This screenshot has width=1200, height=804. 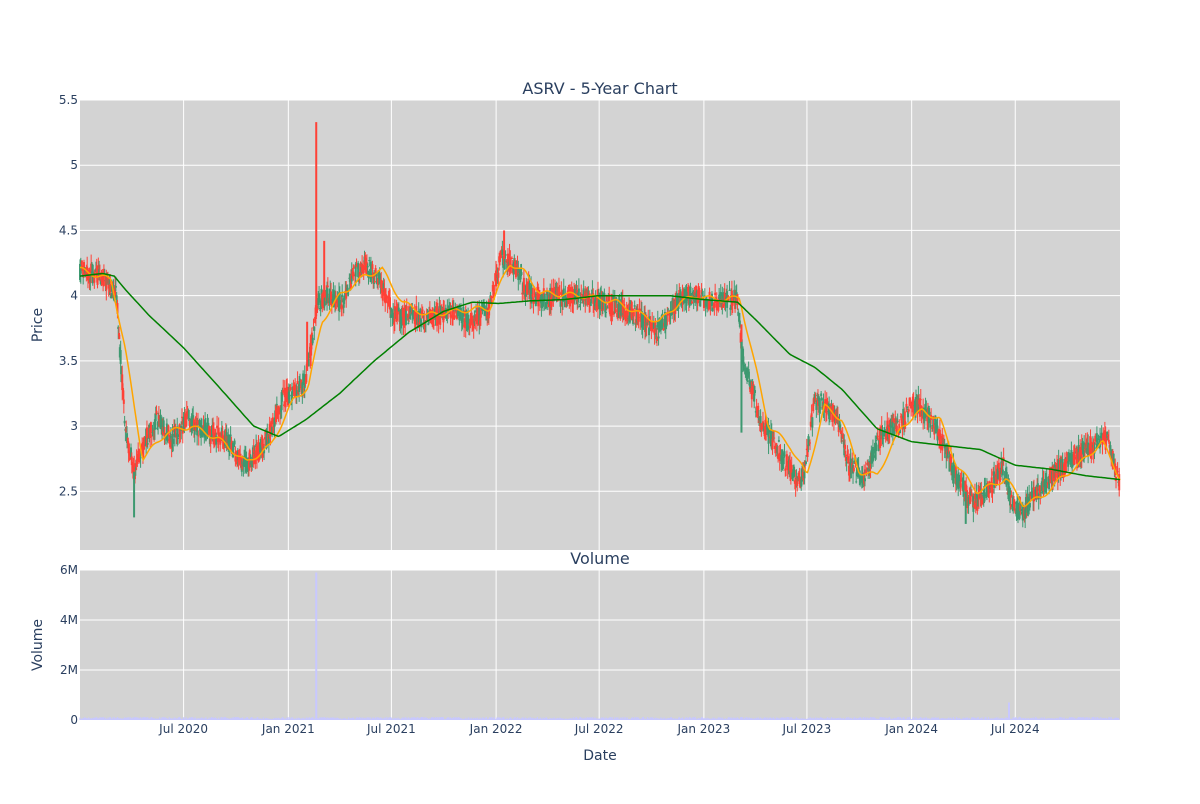 What do you see at coordinates (68, 295) in the screenshot?
I see `price-y-ticks: 2.533.544.555.5` at bounding box center [68, 295].